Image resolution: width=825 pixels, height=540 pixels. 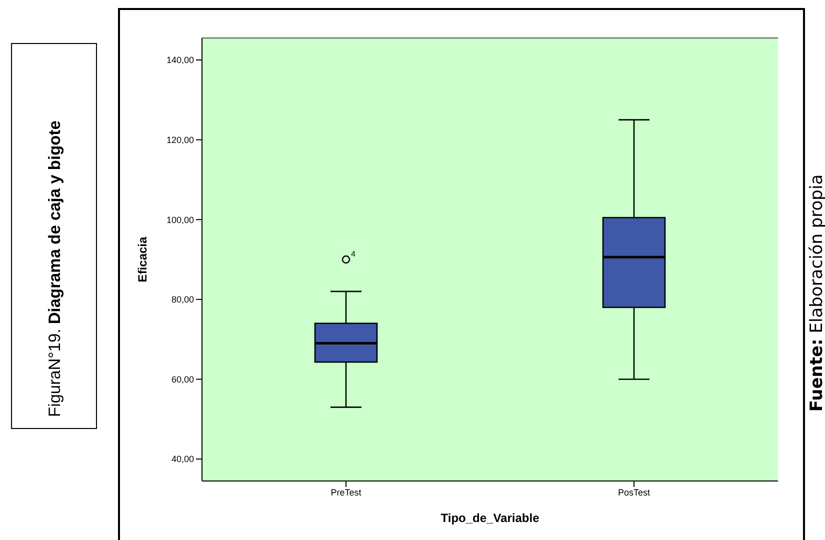 What do you see at coordinates (353, 254) in the screenshot?
I see `annotation: 4` at bounding box center [353, 254].